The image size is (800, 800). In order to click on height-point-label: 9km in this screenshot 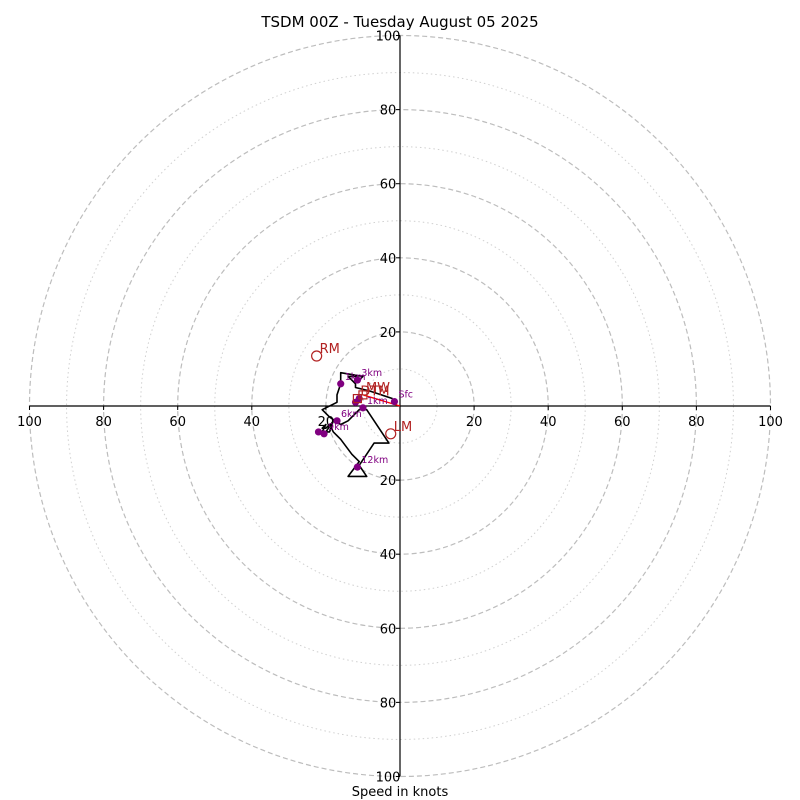, I will do `click(338, 427)`.